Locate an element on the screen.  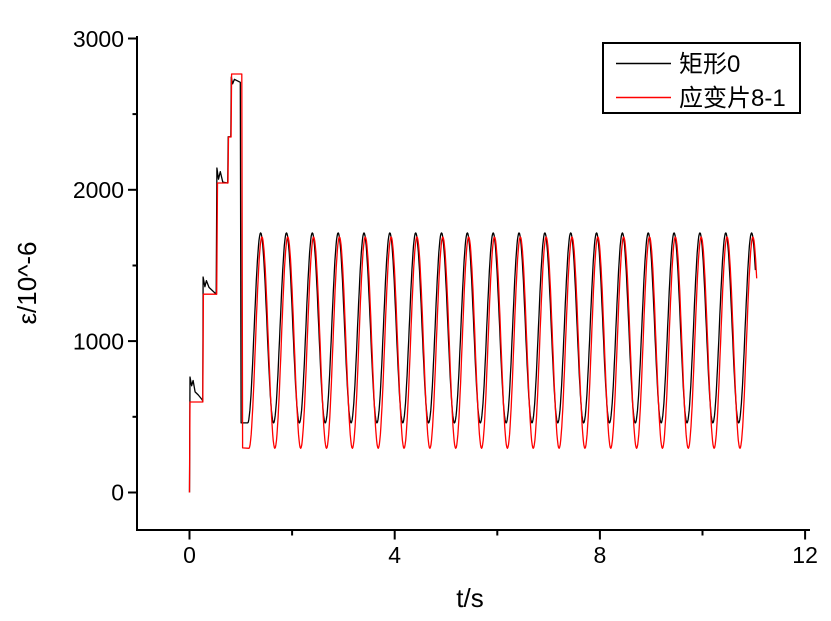
y-major-ticks is located at coordinates (132, 265).